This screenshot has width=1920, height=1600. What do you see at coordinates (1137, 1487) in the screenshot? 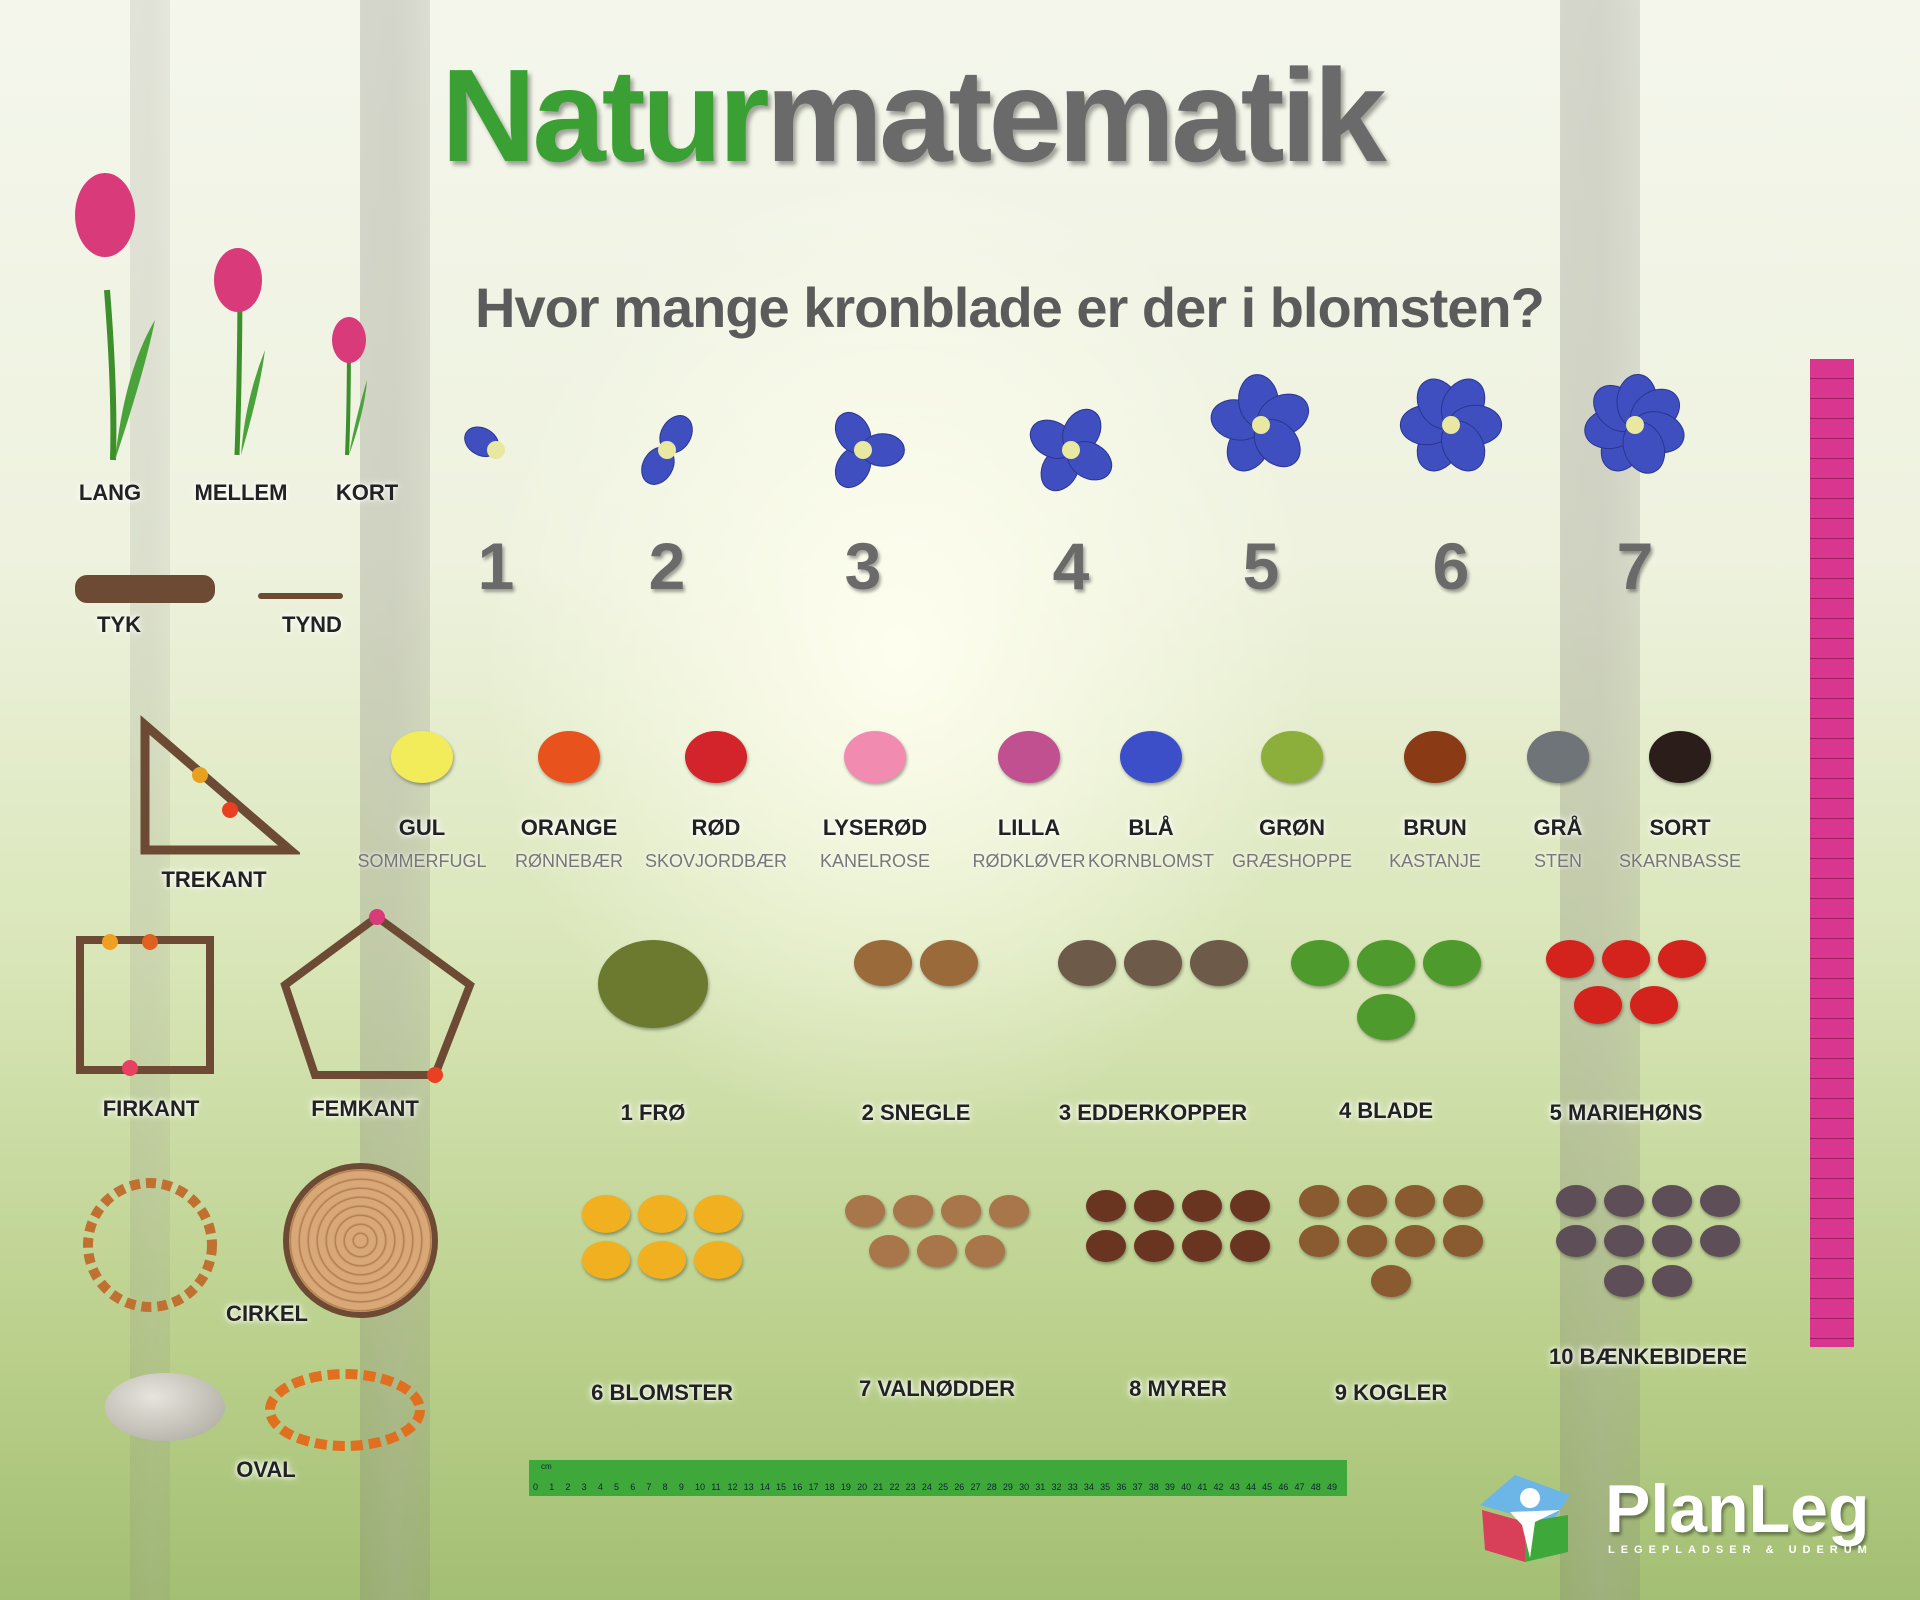
I see `ruler-tick-label: 37` at bounding box center [1137, 1487].